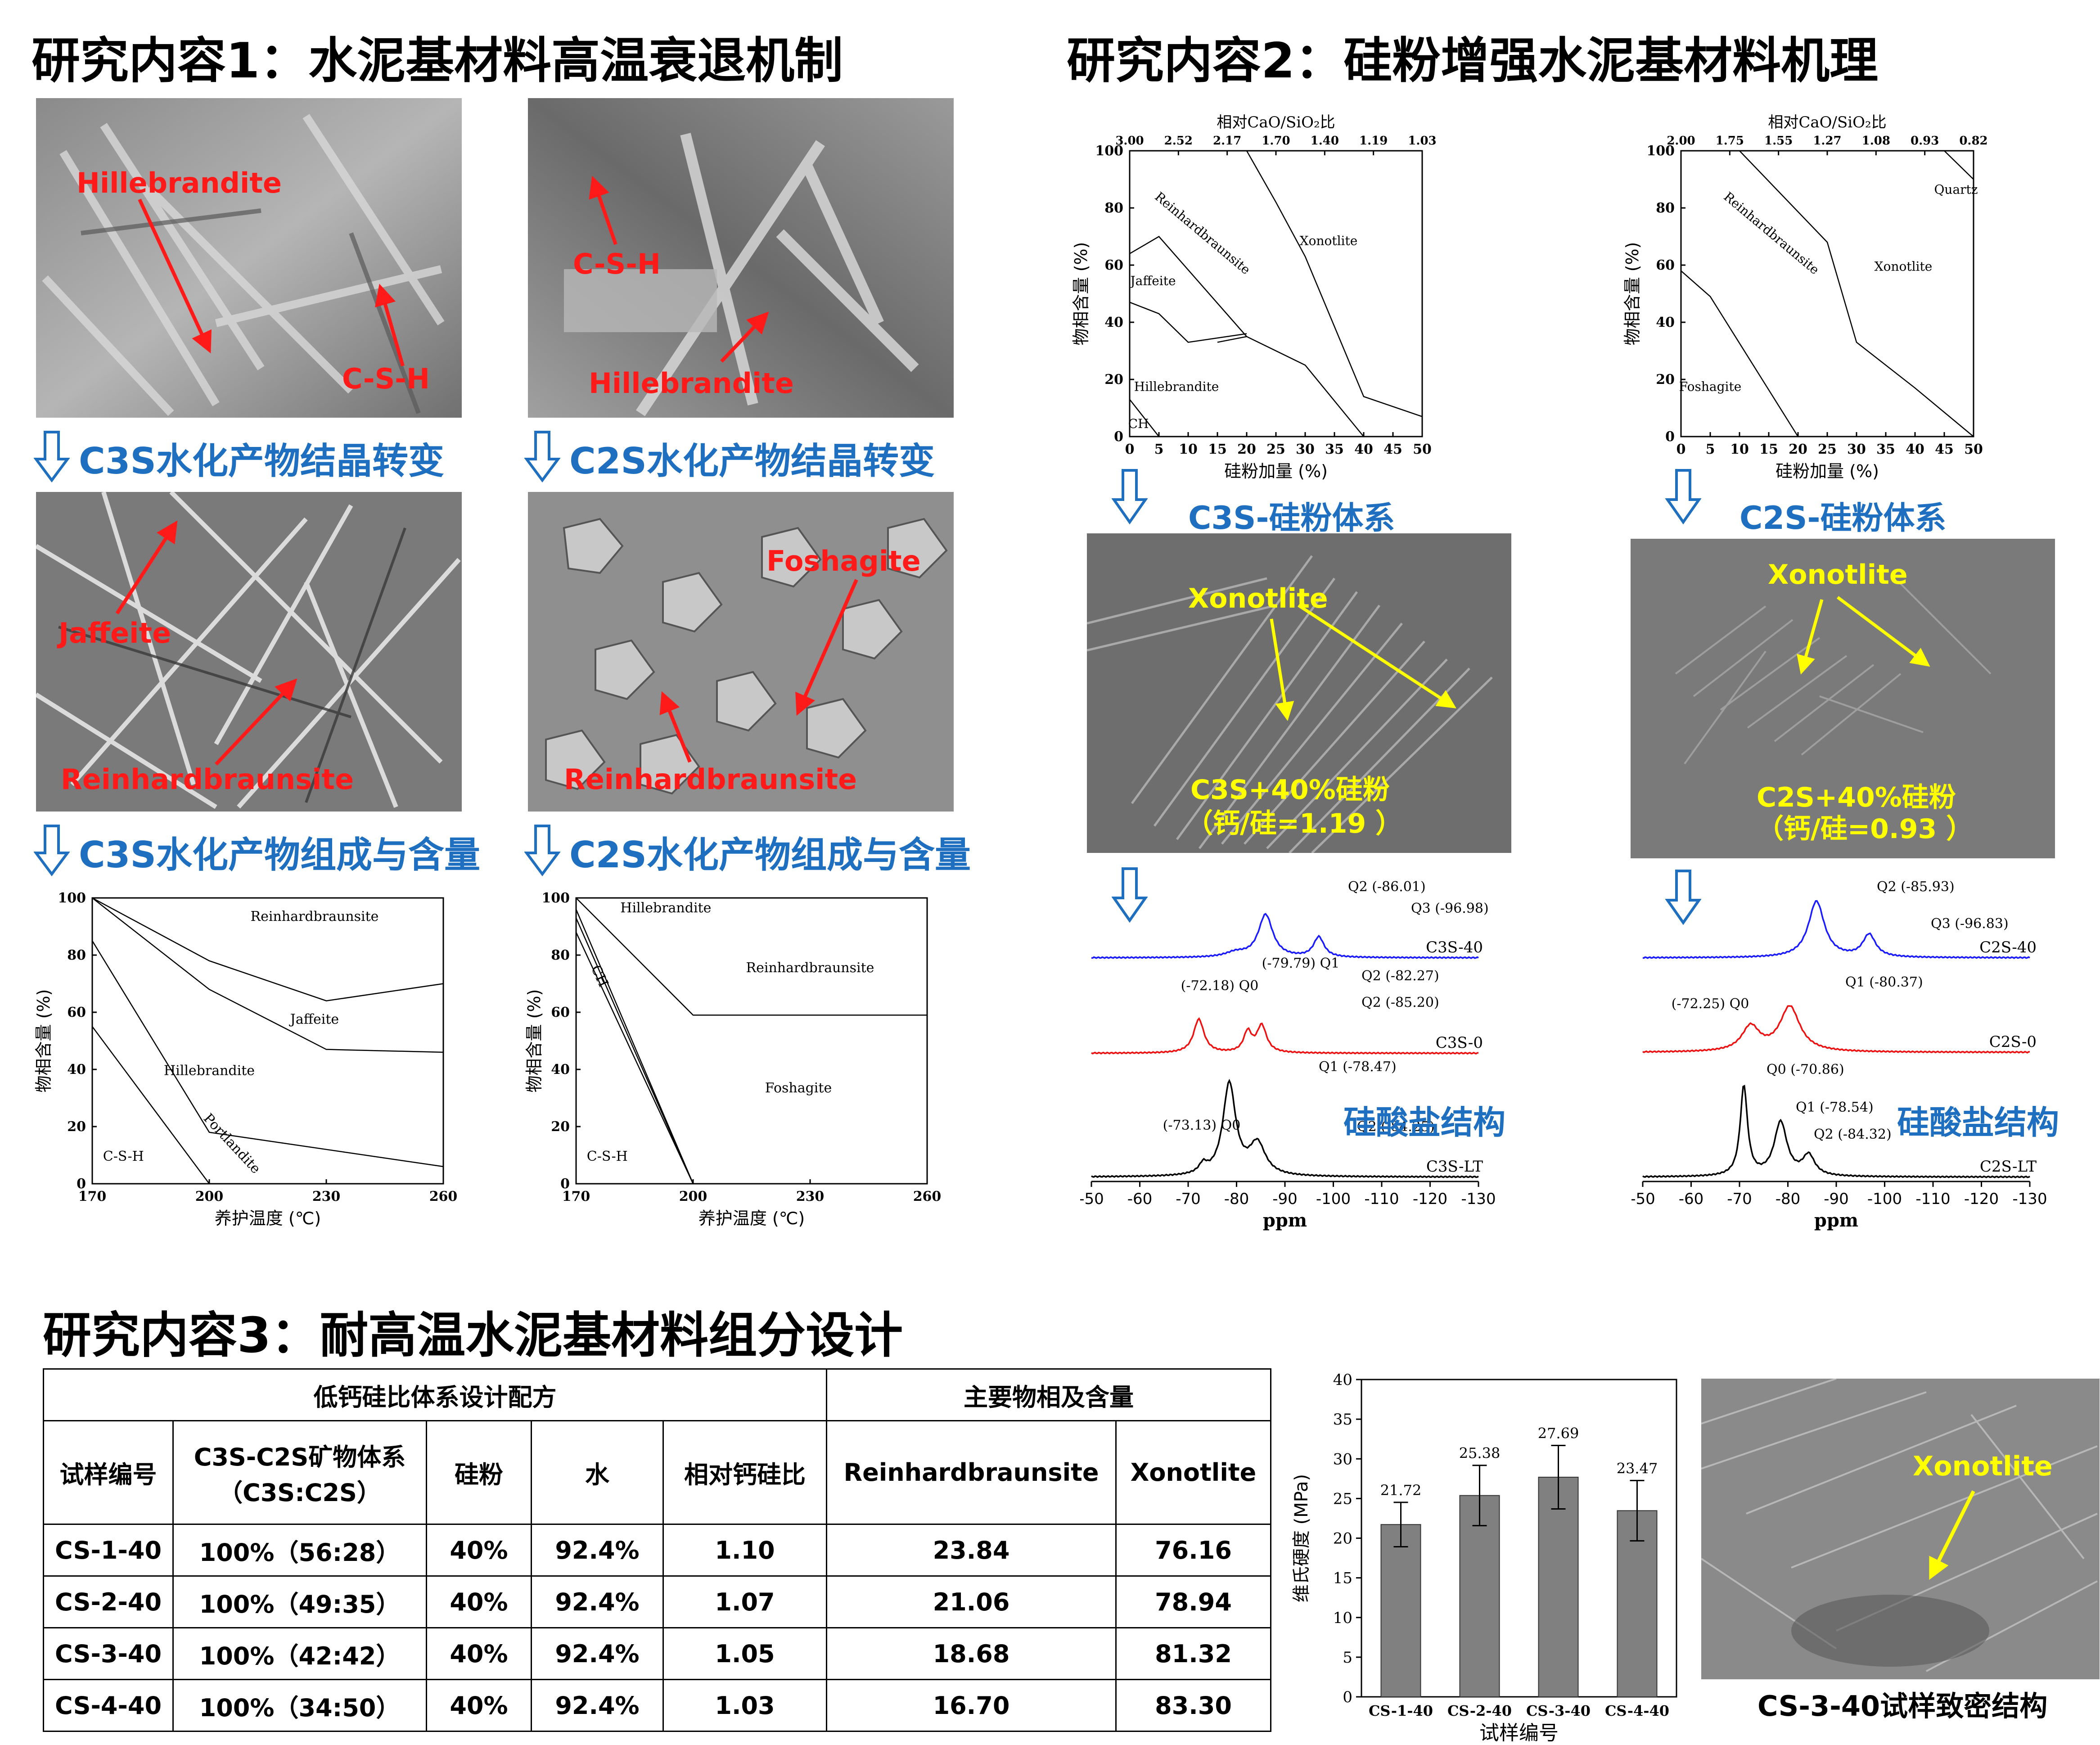  What do you see at coordinates (741, 652) in the screenshot?
I see `sem-c2s-foshagite-image: Foshagite Reinhardbraunsite` at bounding box center [741, 652].